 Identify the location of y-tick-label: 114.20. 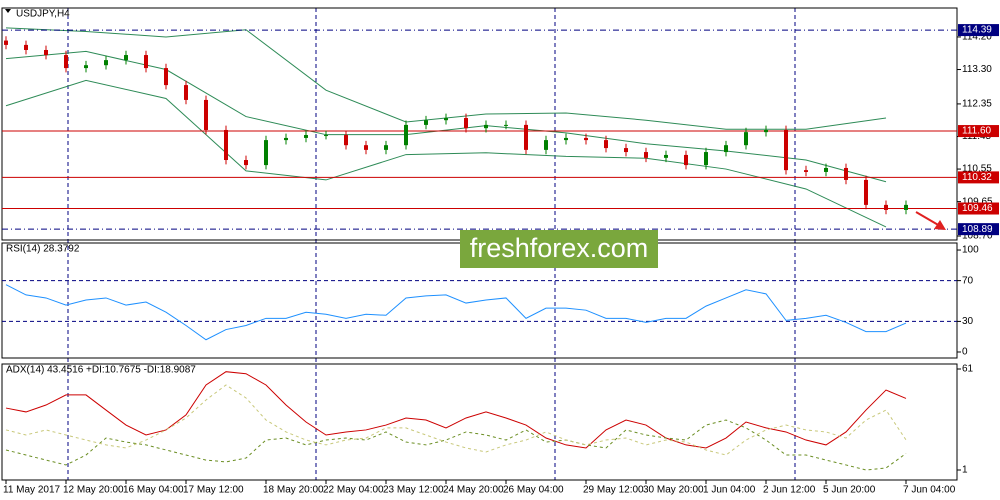
(977, 37).